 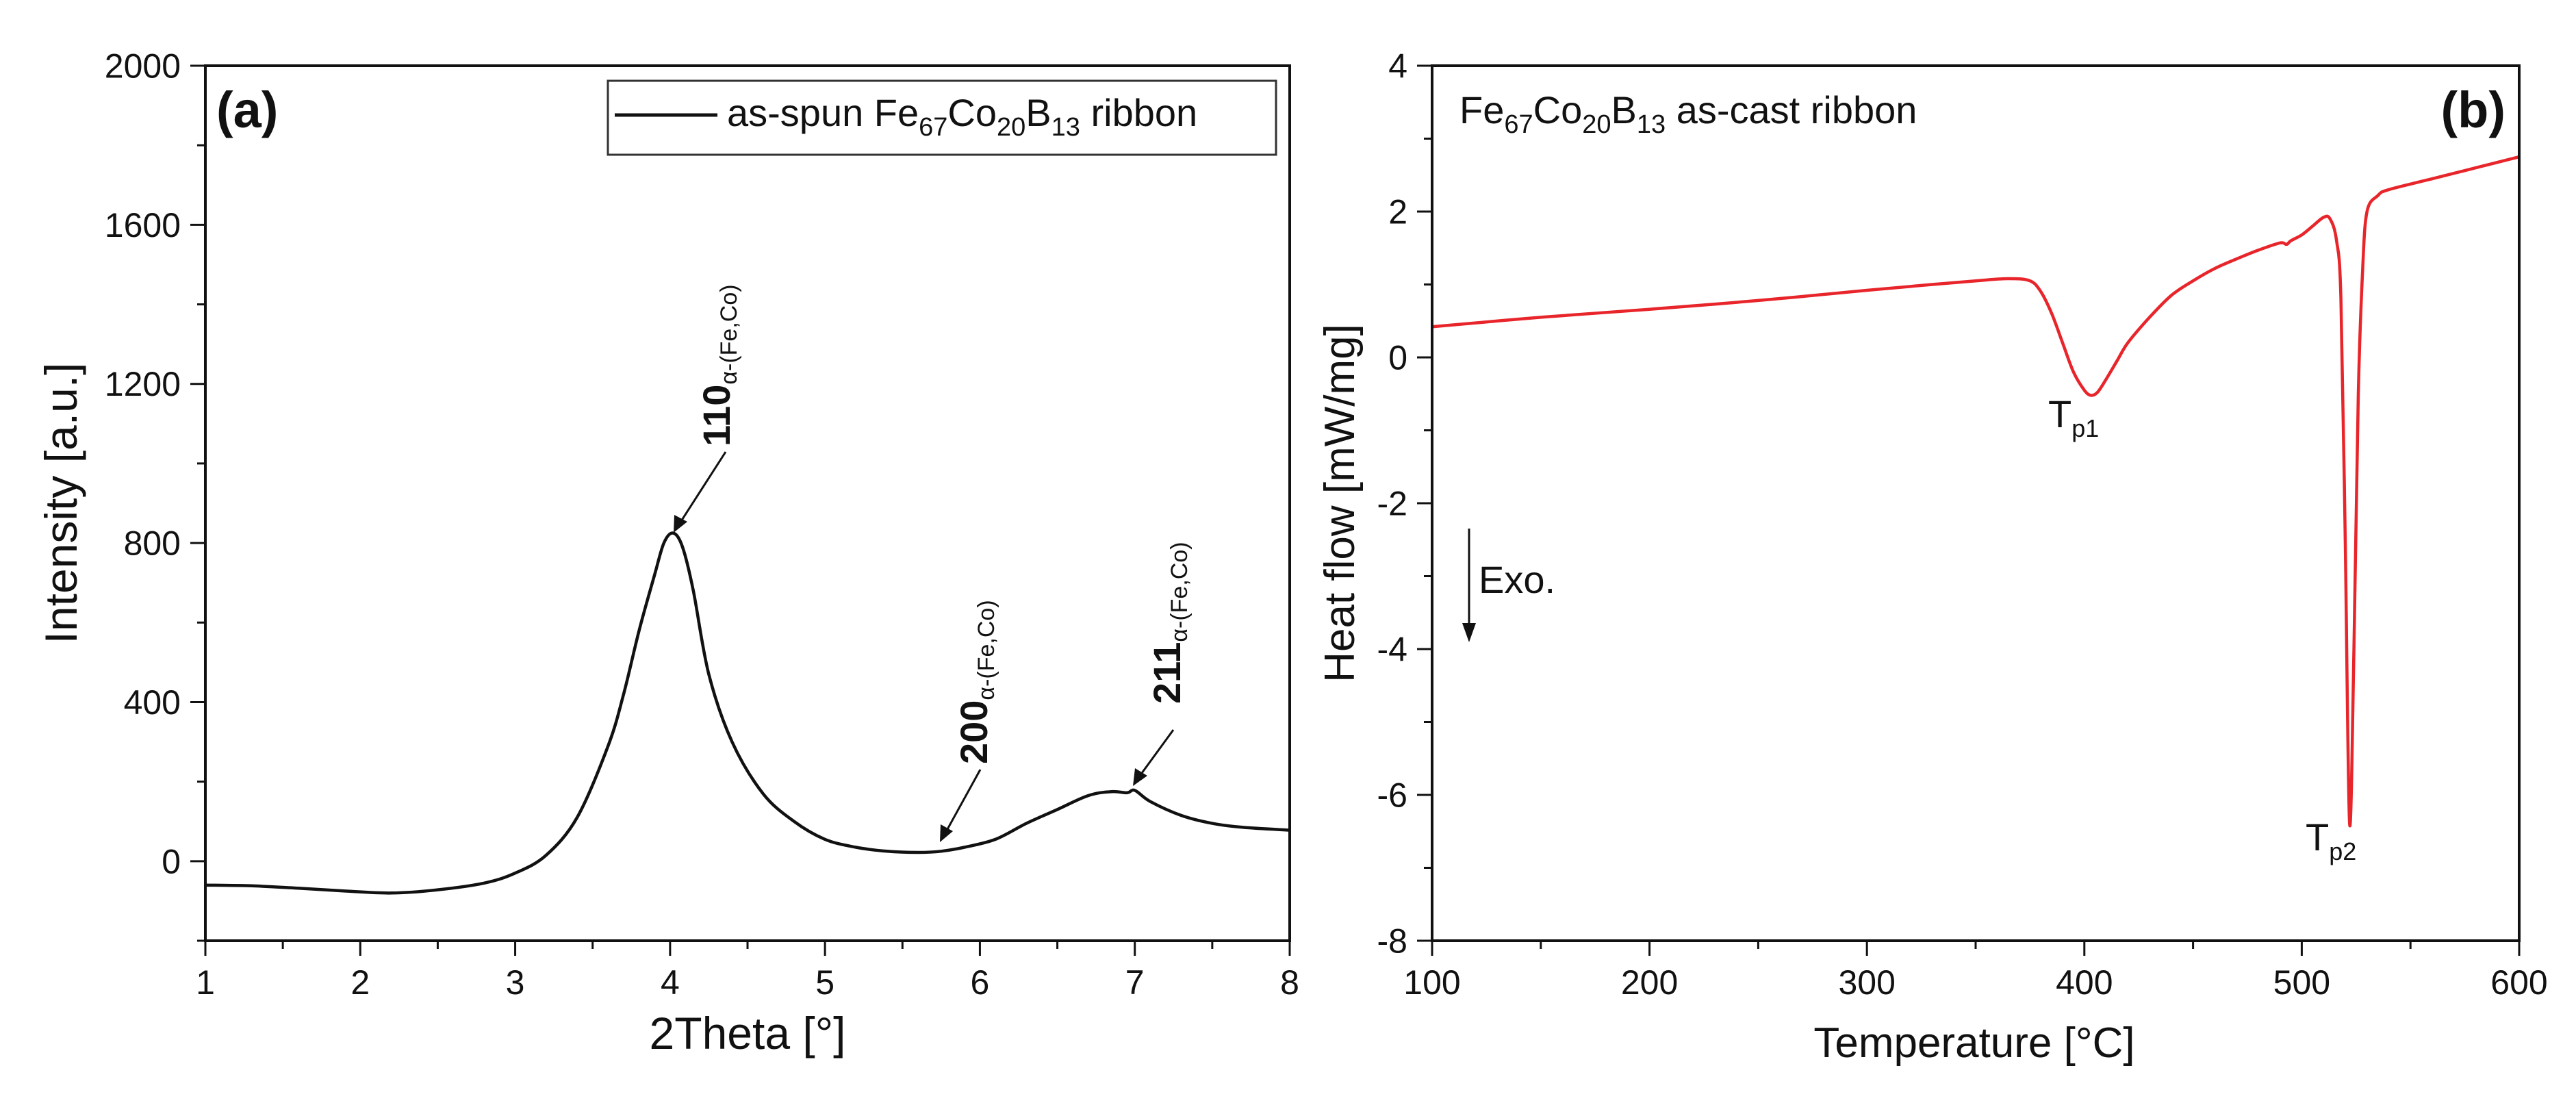 I want to click on chart-b-x-axis-label: Temperature [°C], so click(x=1974, y=1043).